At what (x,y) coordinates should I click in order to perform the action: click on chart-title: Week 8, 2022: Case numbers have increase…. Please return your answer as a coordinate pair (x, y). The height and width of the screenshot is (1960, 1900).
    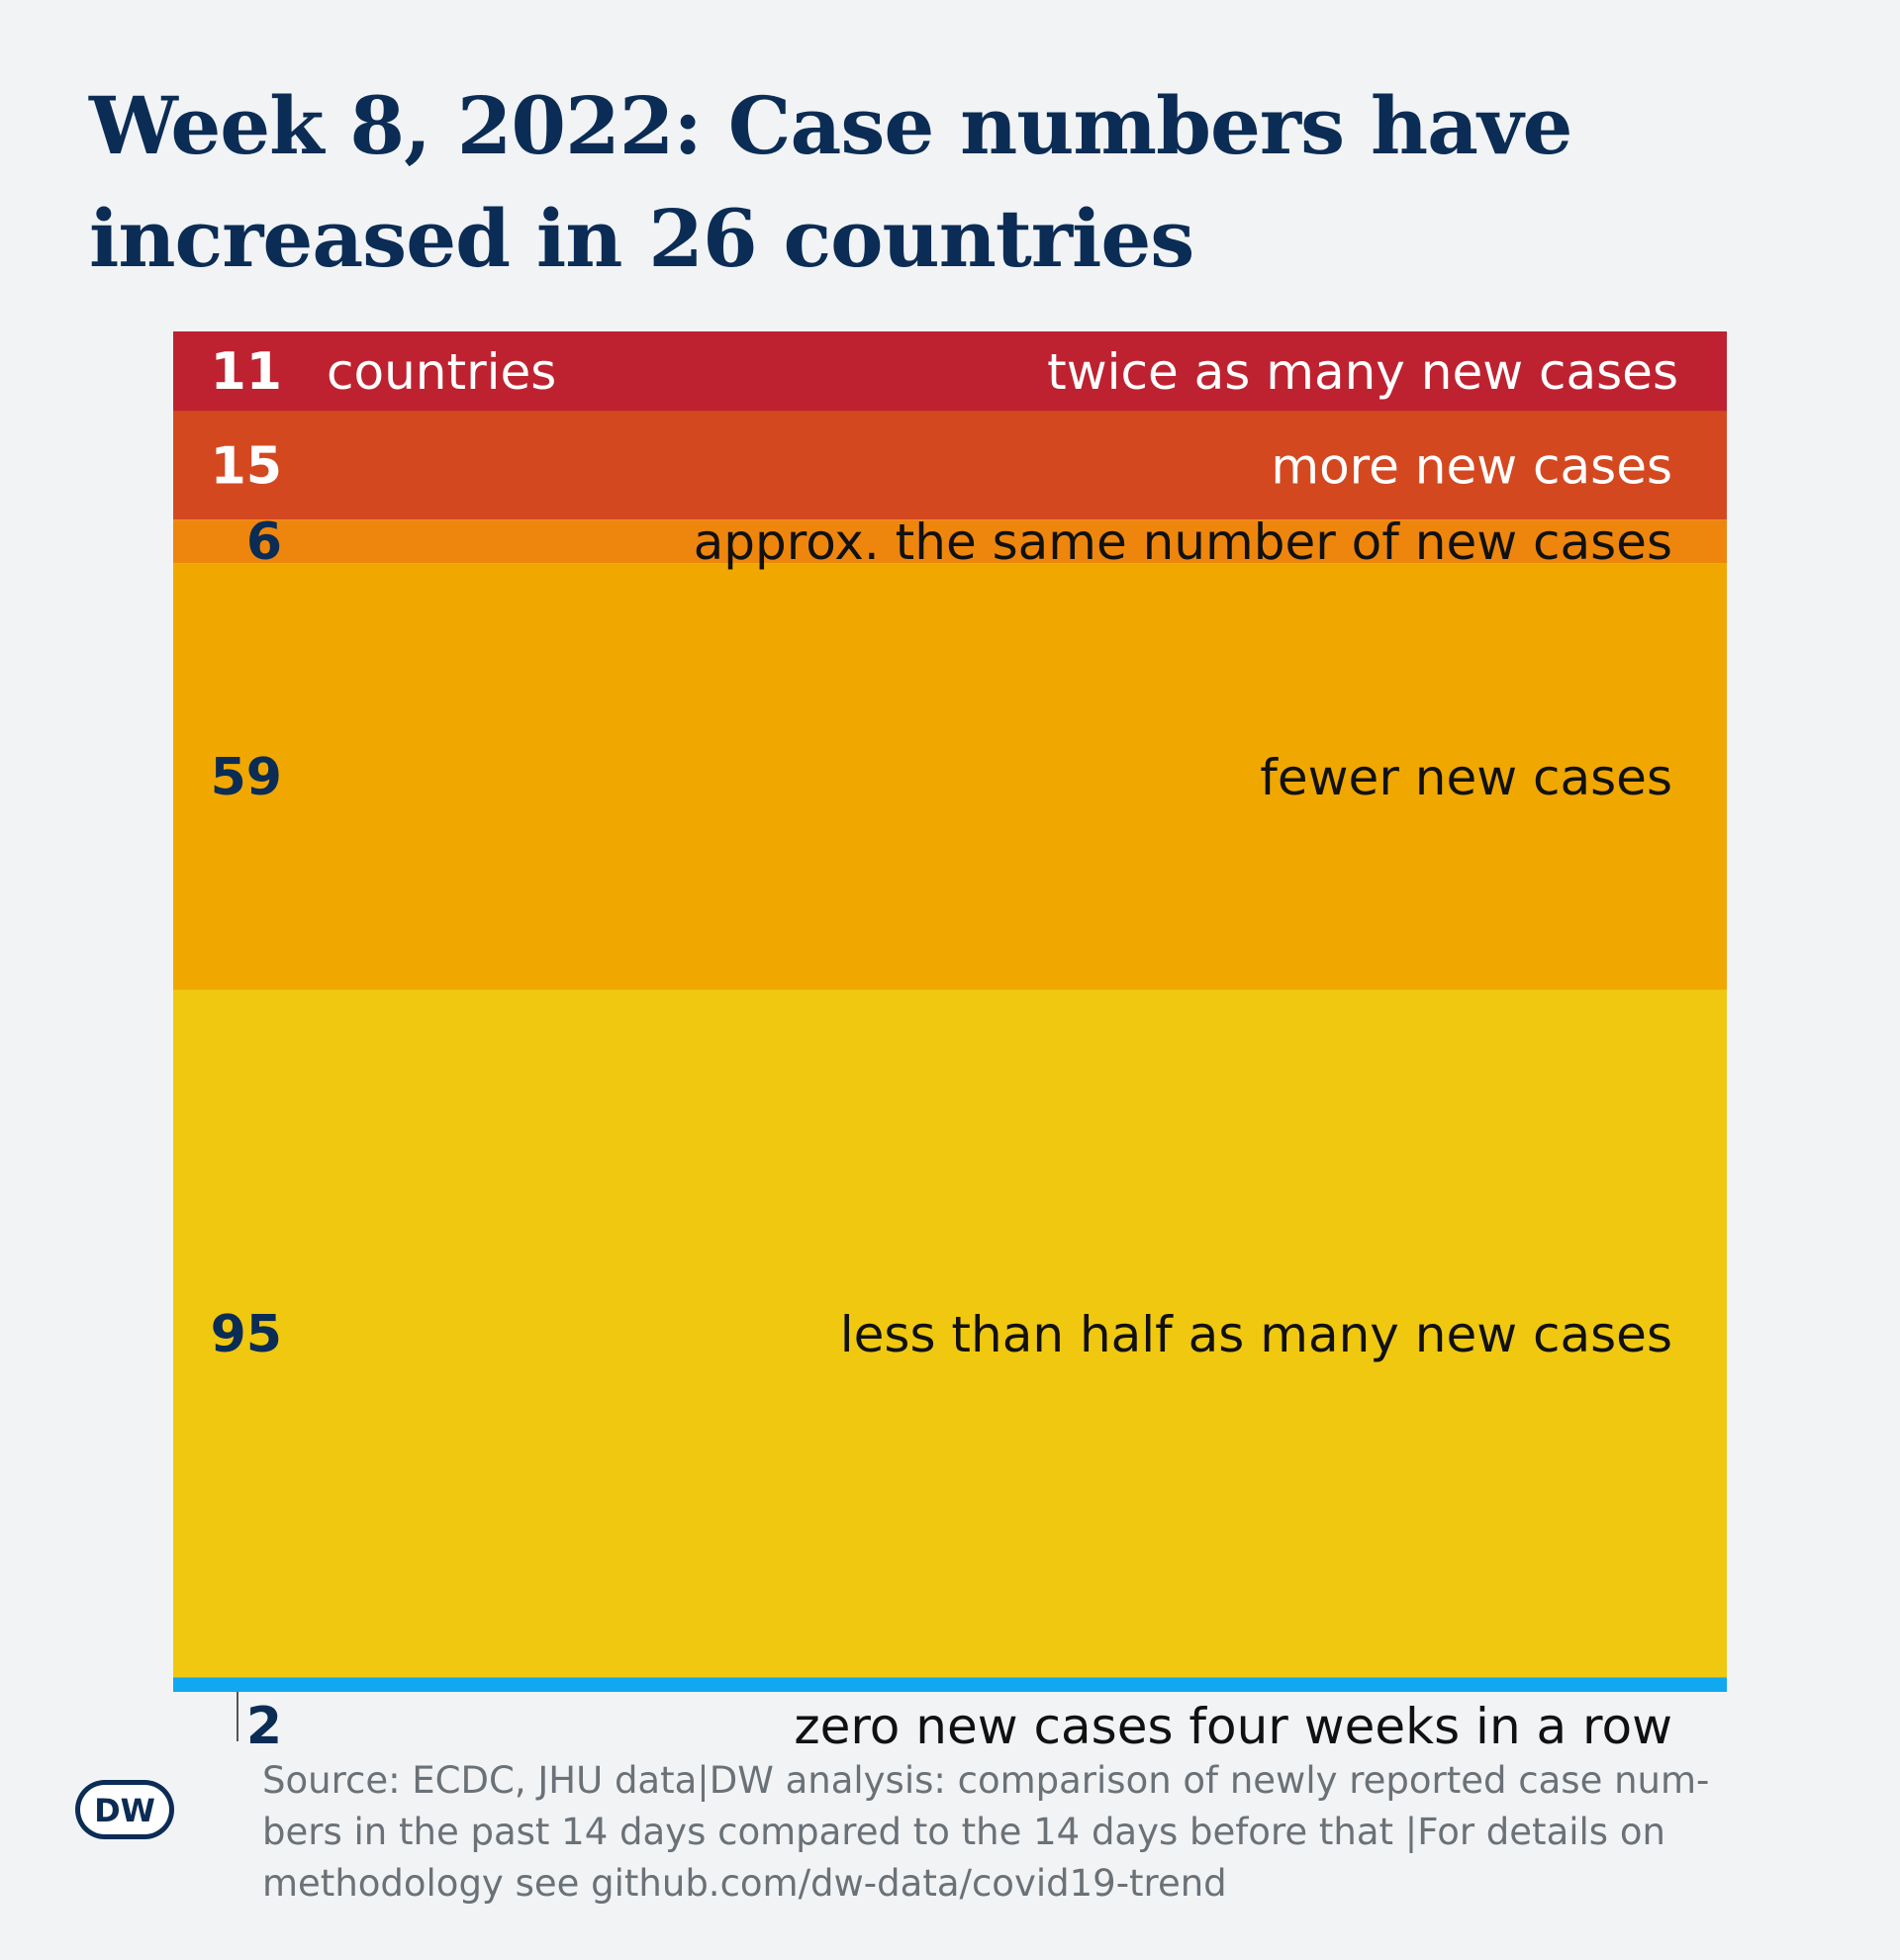
    Looking at the image, I should click on (830, 182).